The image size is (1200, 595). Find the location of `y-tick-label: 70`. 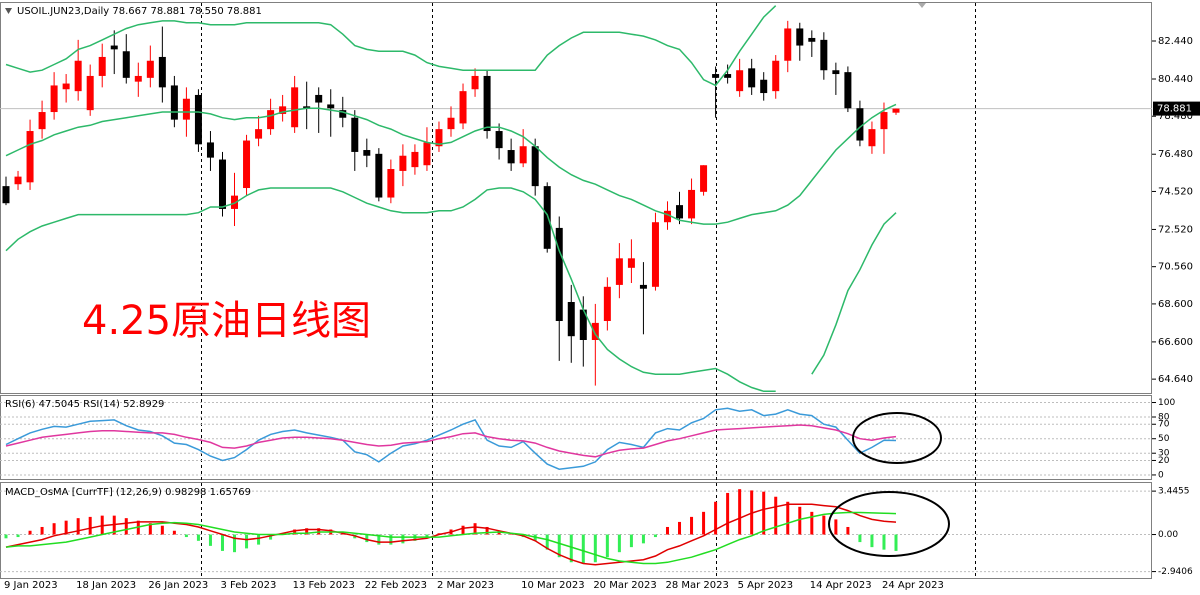

y-tick-label: 70 is located at coordinates (1164, 425).